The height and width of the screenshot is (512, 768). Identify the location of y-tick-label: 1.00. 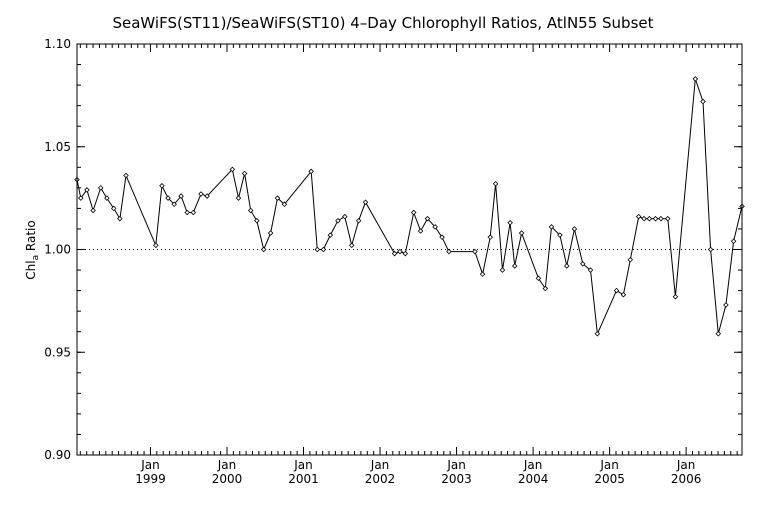
(57, 250).